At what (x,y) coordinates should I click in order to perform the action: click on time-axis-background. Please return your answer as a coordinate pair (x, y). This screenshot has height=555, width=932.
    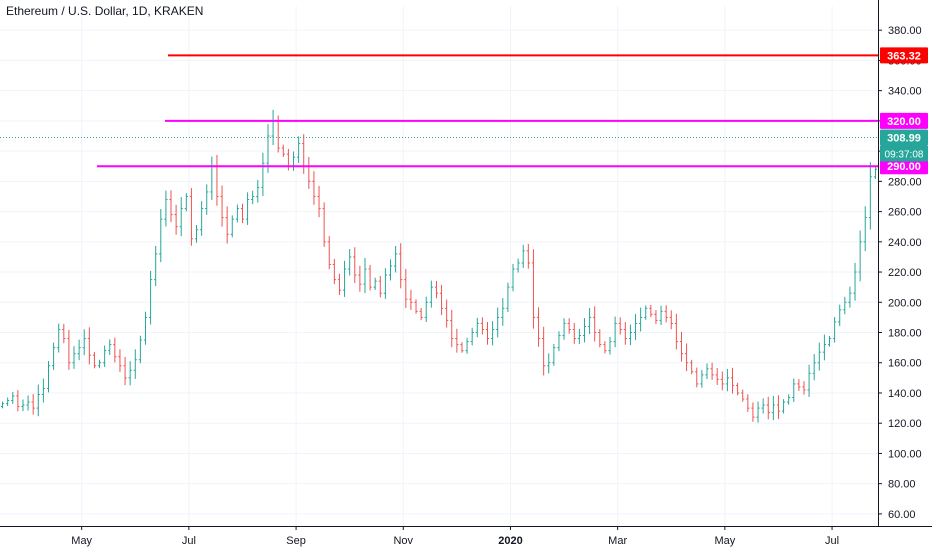
    Looking at the image, I should click on (466, 538).